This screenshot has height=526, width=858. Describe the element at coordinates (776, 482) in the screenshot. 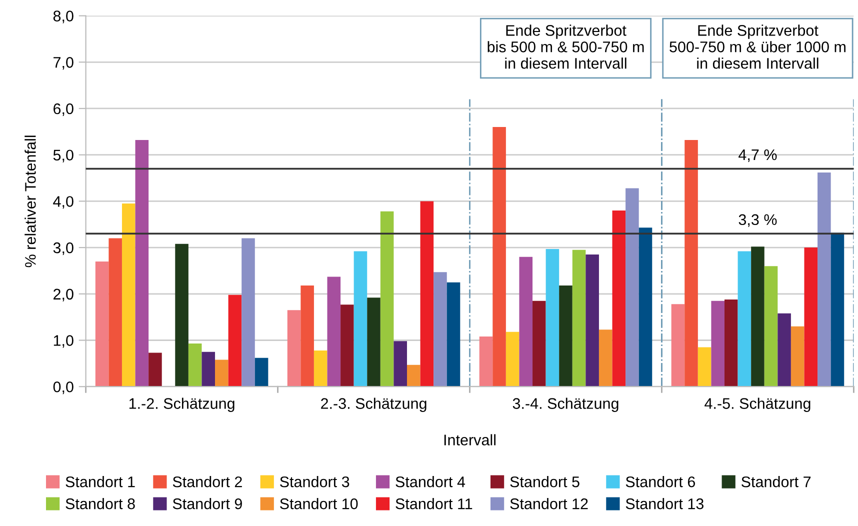

I see `legend-label: Standort 7` at that location.